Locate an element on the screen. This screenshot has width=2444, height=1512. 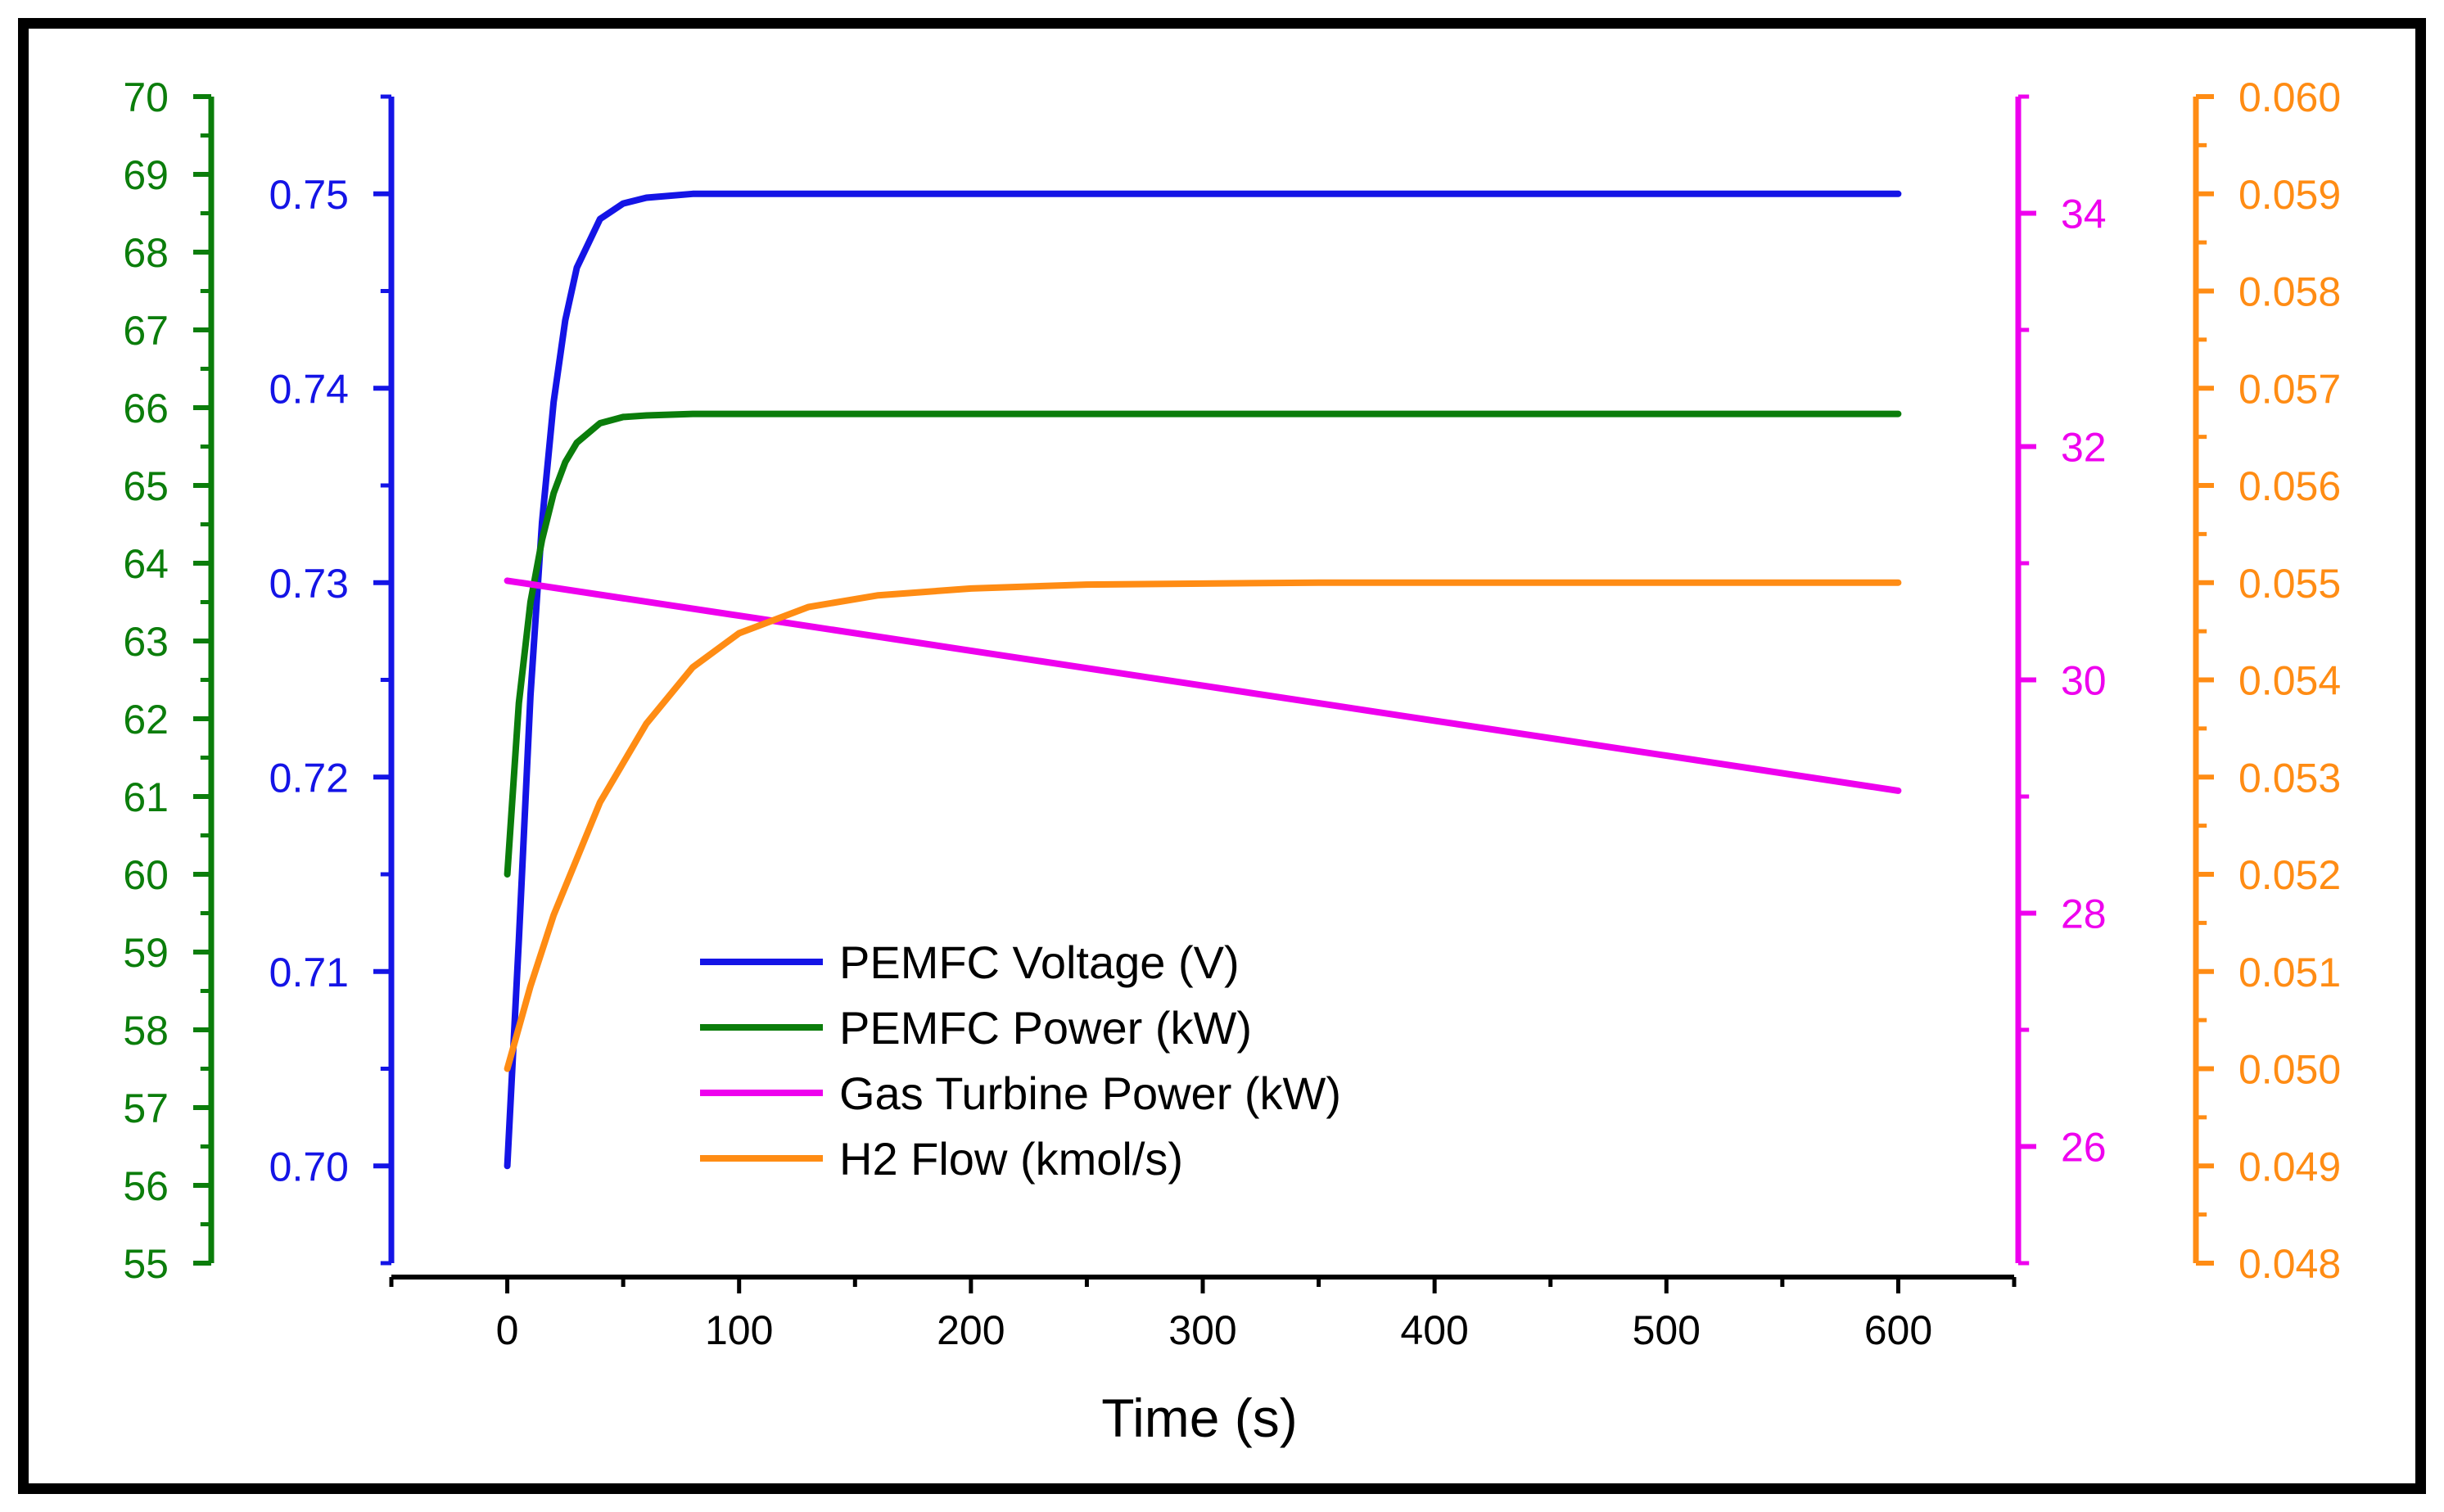
y-tick-label-voltage: 0.75 is located at coordinates (309, 195).